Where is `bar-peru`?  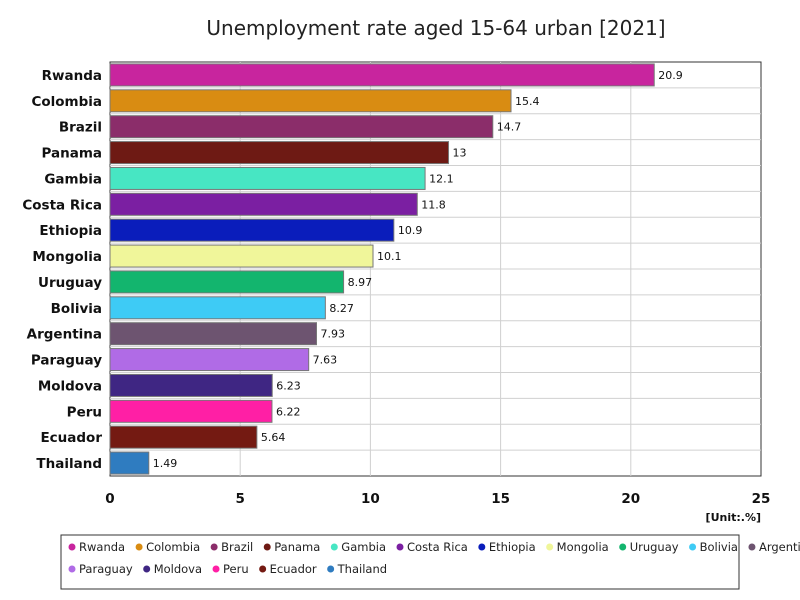
bar-peru is located at coordinates (191, 411).